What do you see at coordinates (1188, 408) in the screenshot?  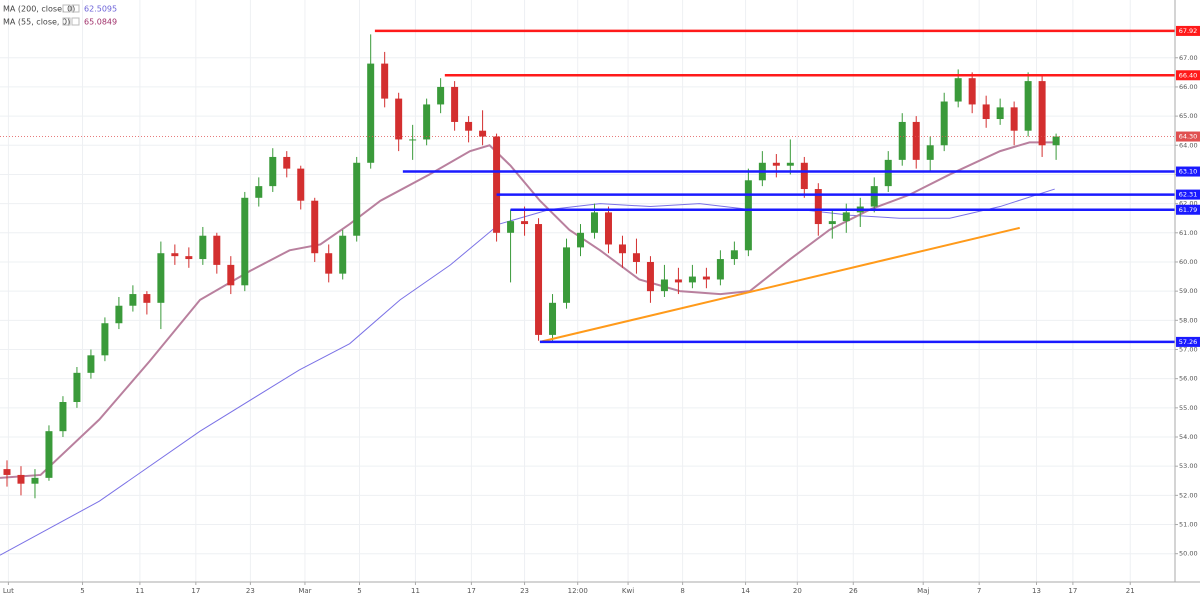 I see `y-tick-label: 55.00` at bounding box center [1188, 408].